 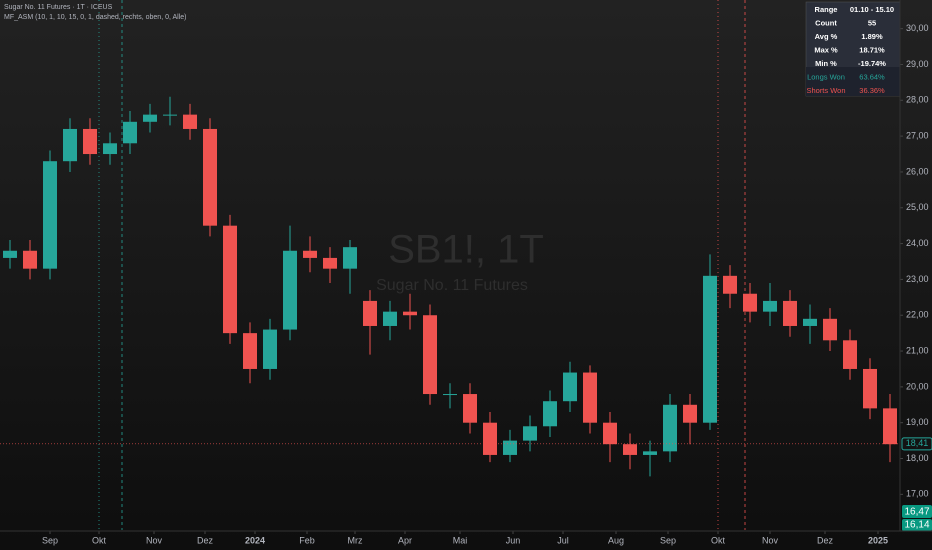 I want to click on chart-title: Sugar No. 11 Futures · 1T · ICEUS, so click(x=58, y=7).